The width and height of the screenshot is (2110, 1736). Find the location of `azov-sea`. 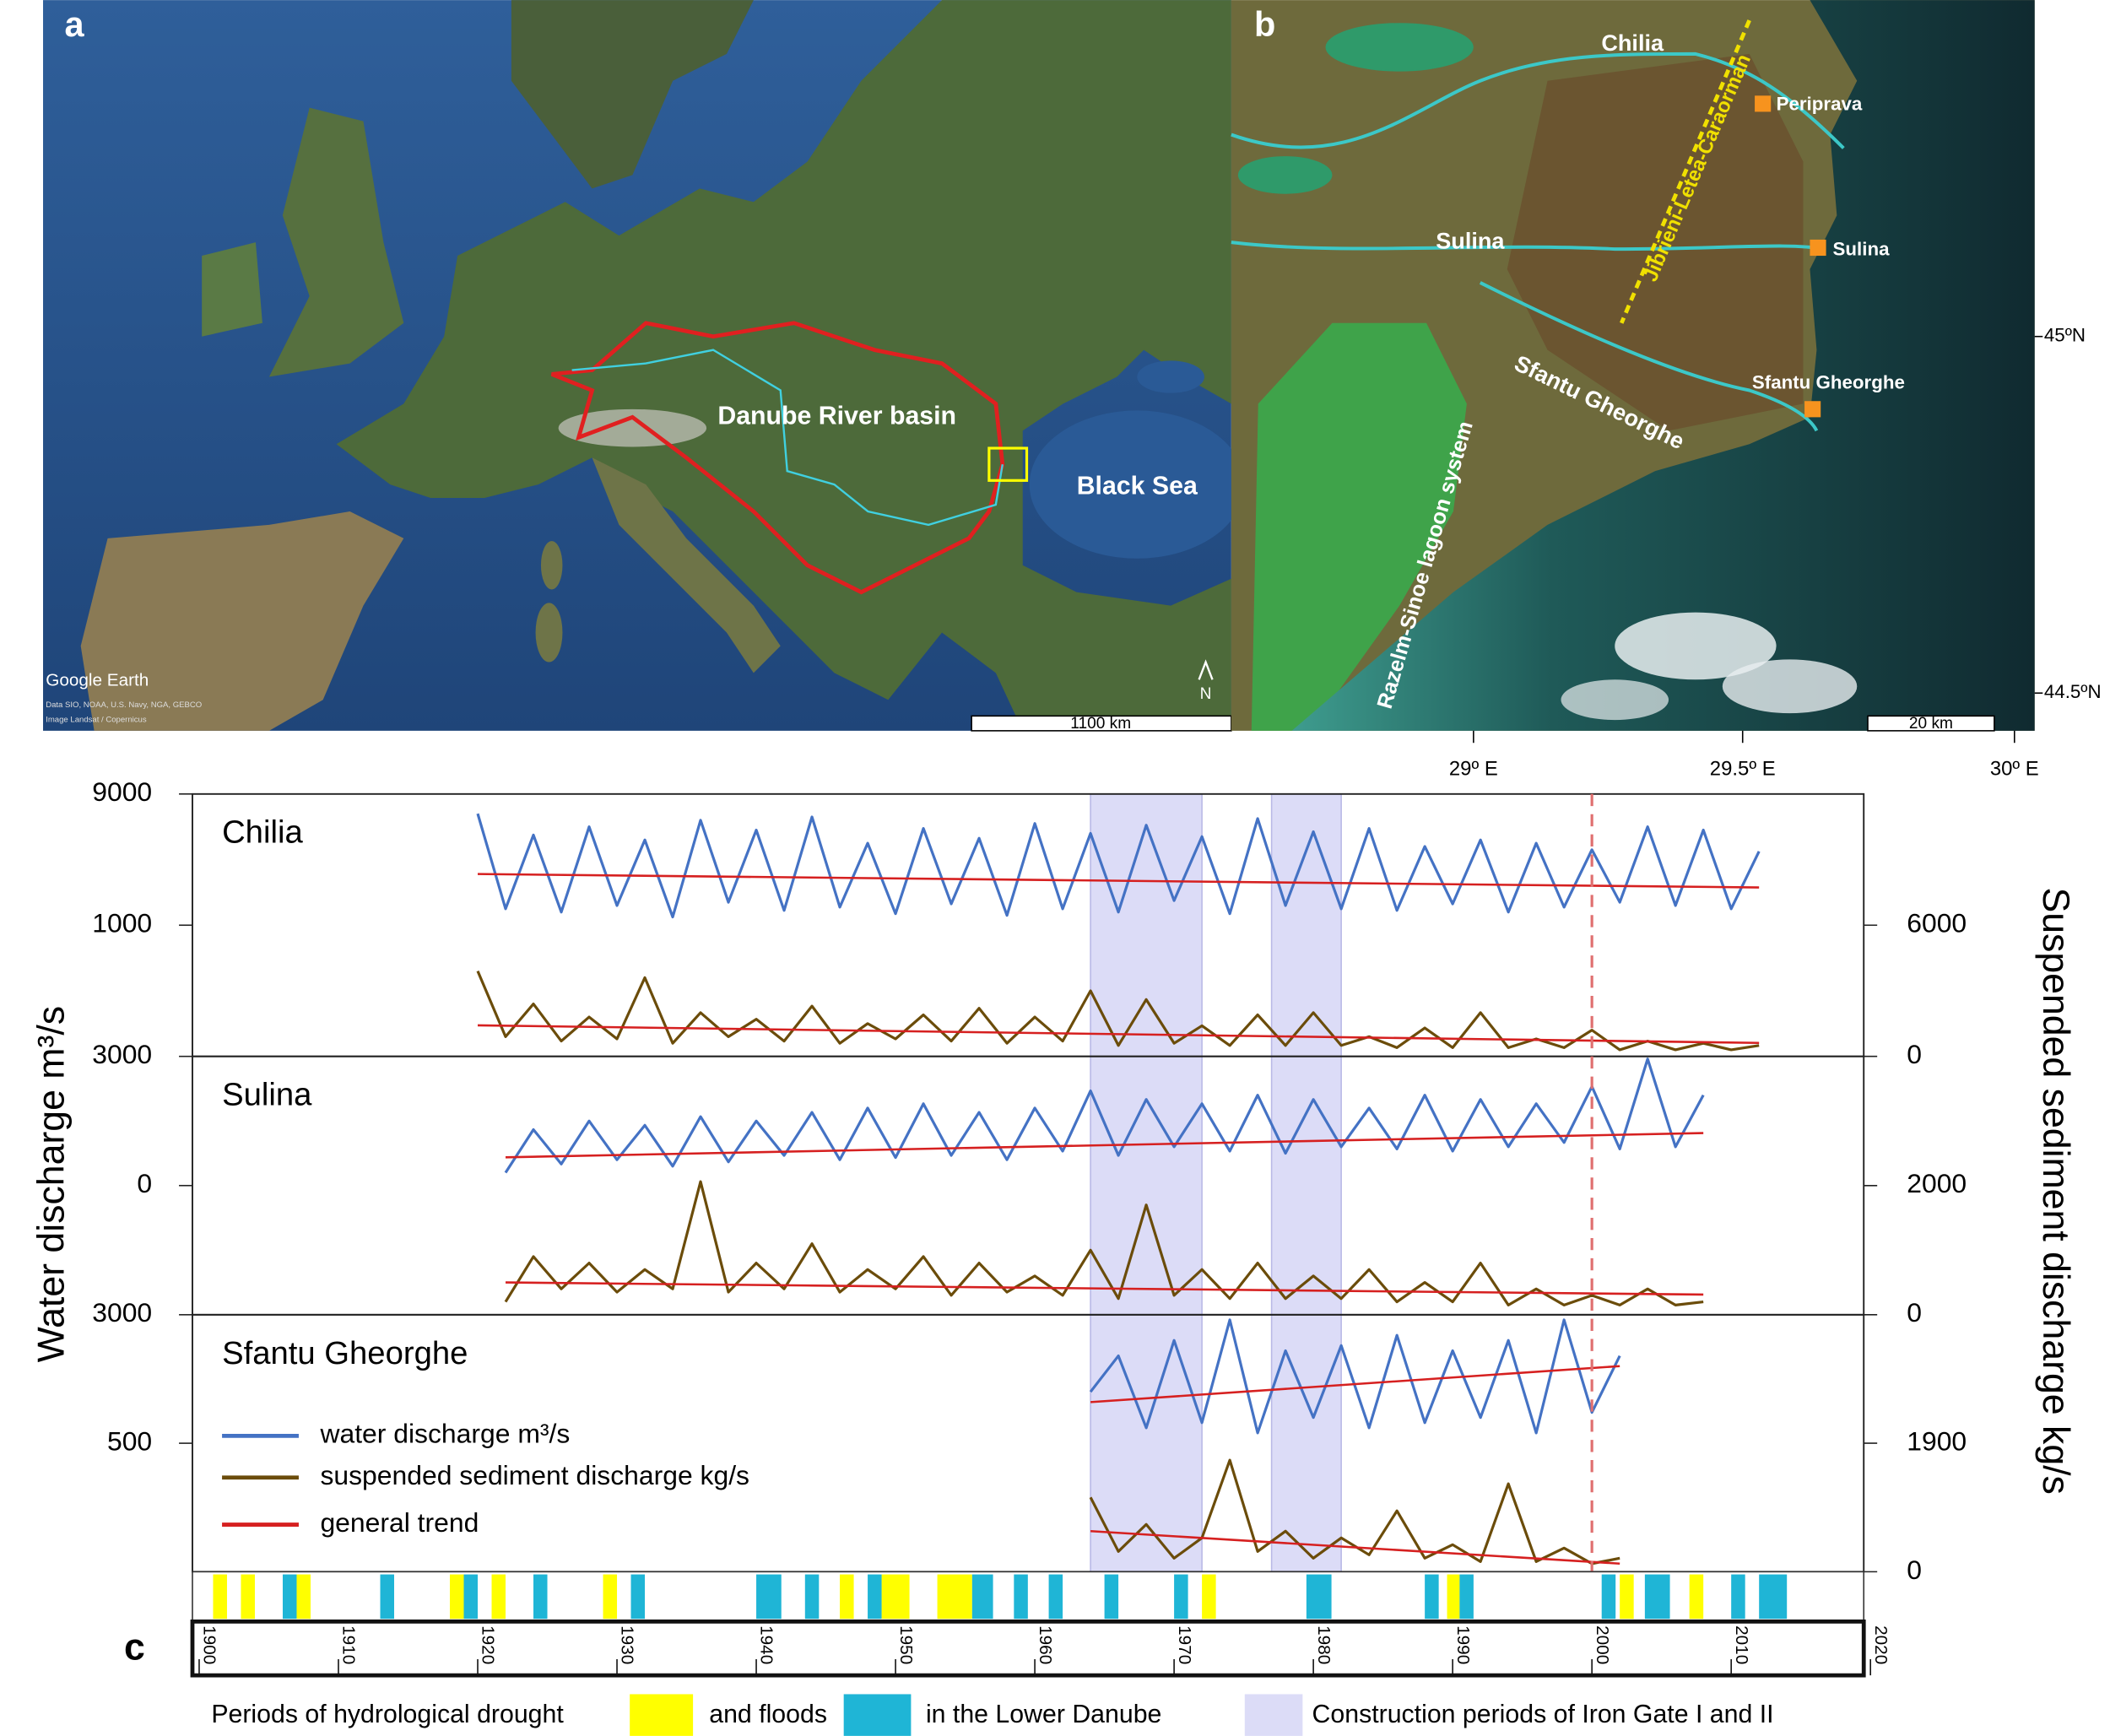

azov-sea is located at coordinates (1170, 376).